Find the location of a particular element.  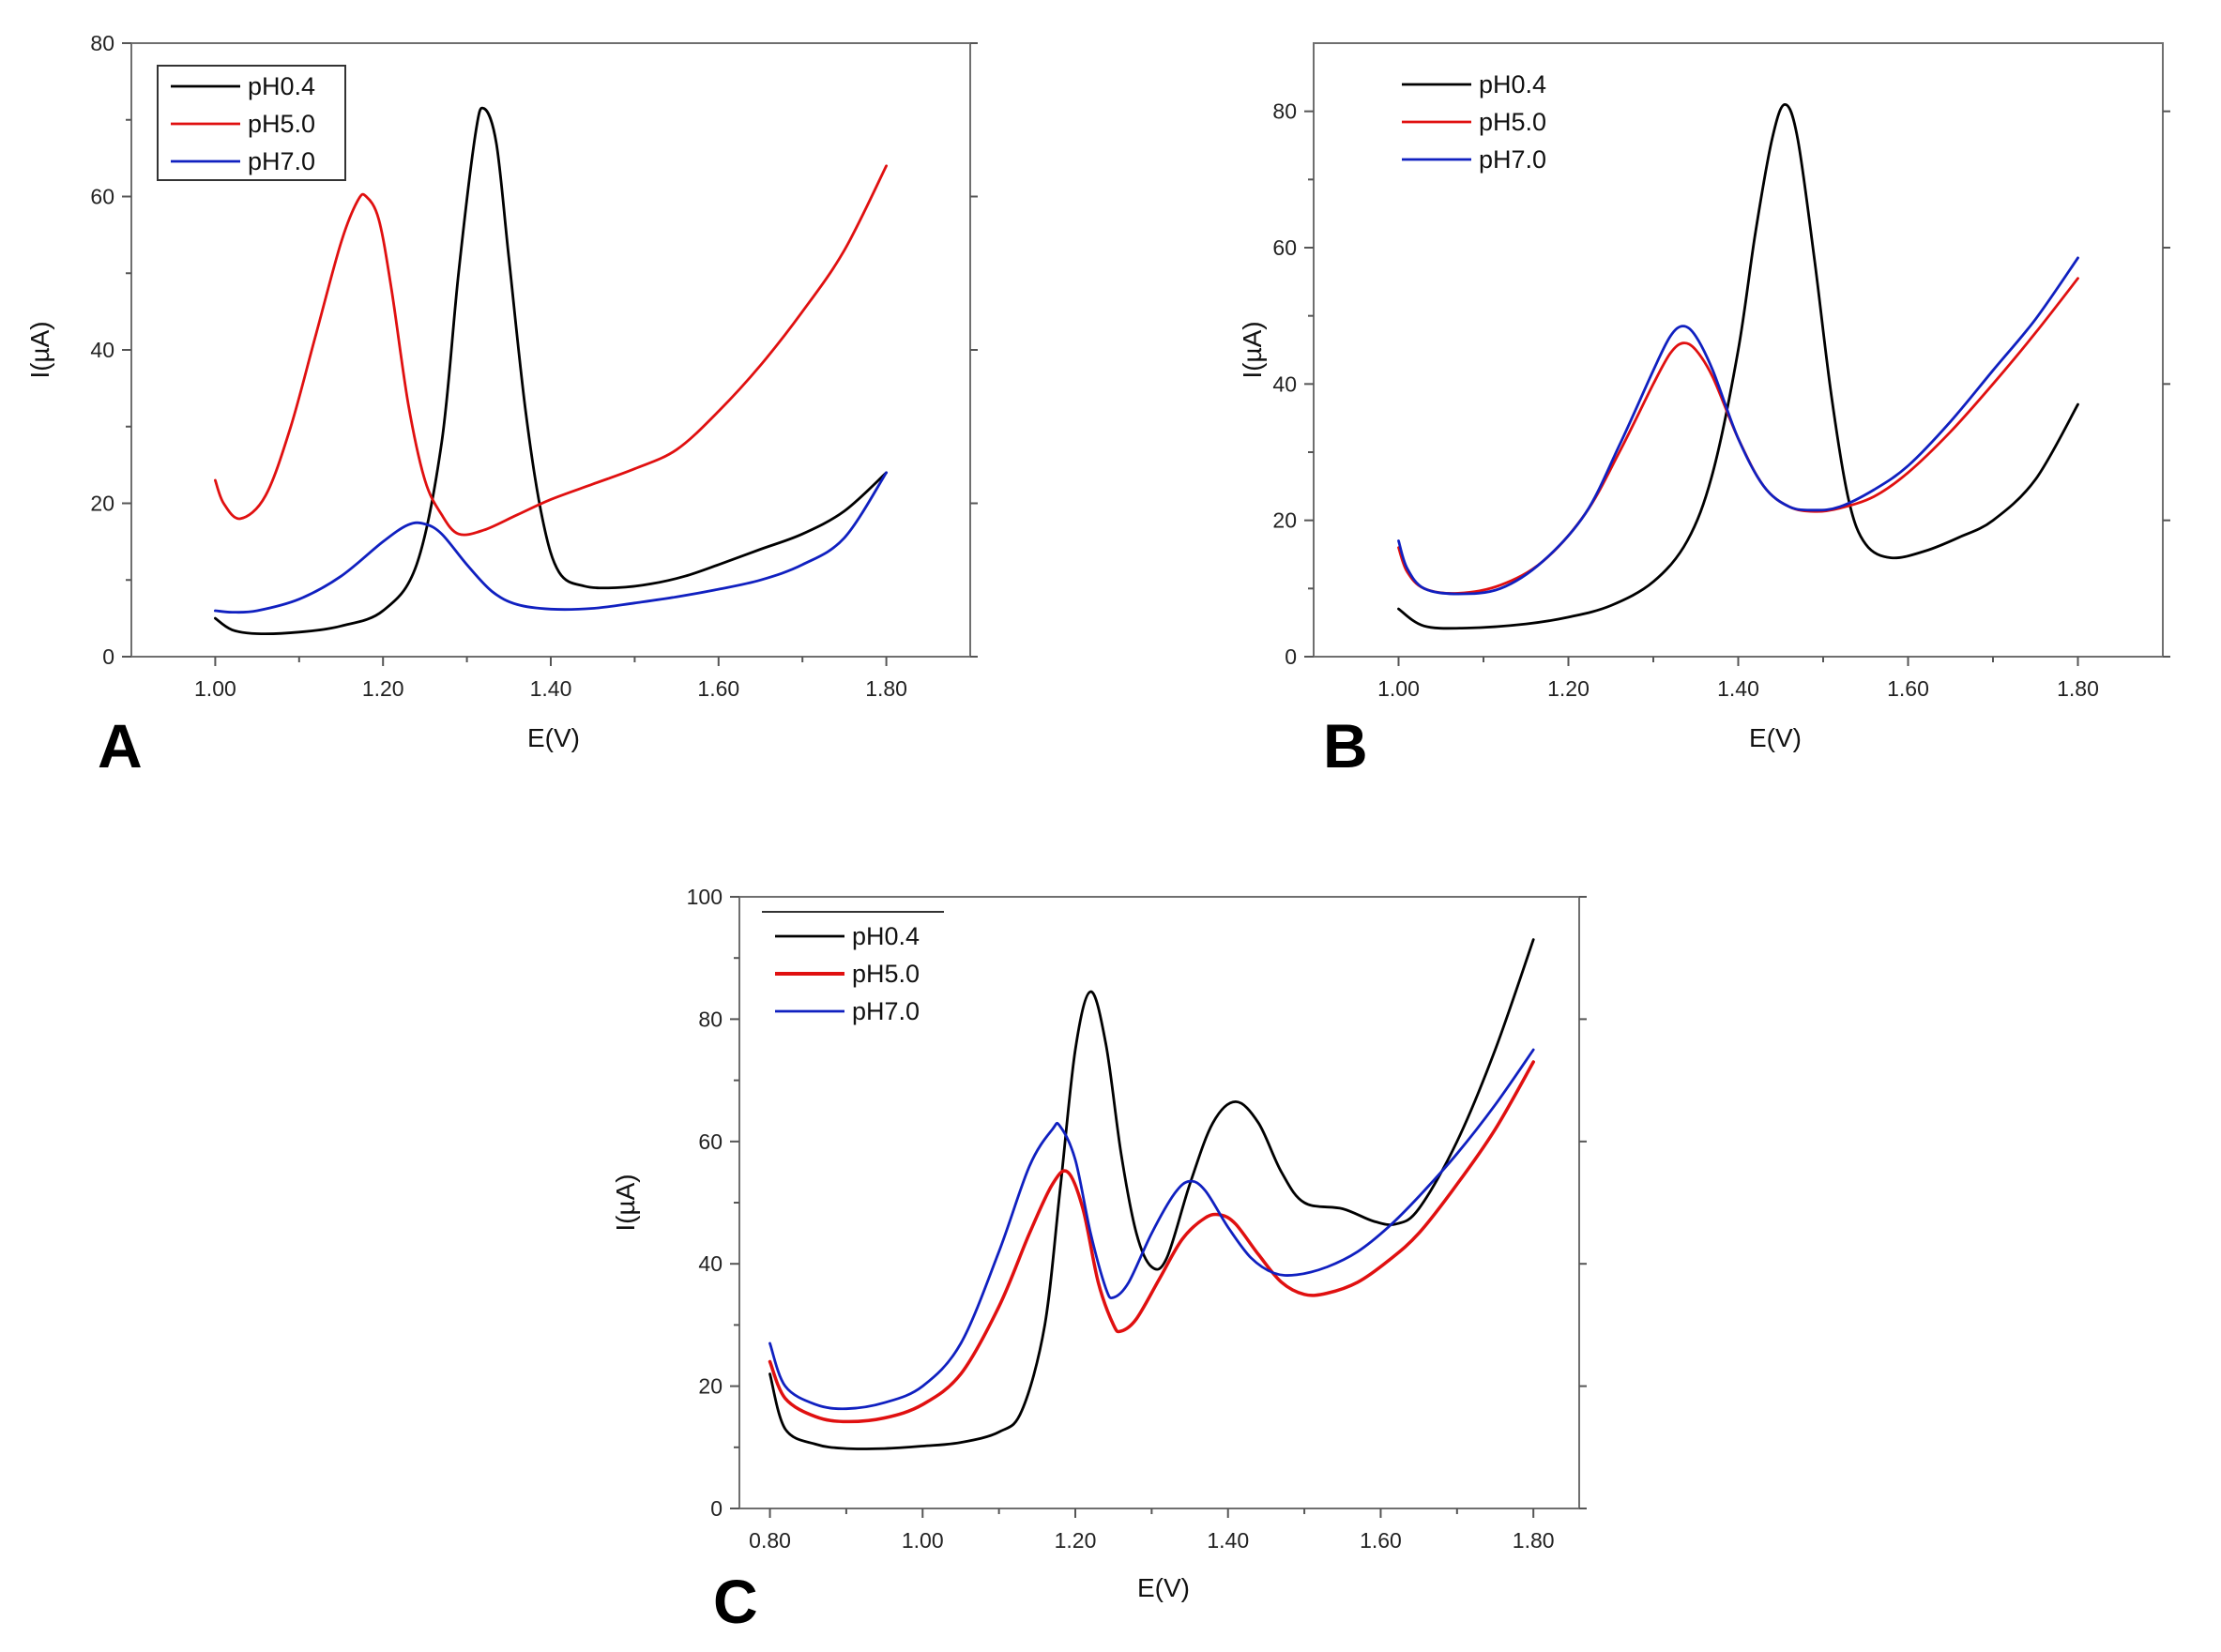

axis-ticks: 1.00 1.20 1.40 1.60 1.80 0 20 40 60 80 is located at coordinates (1721, 400).